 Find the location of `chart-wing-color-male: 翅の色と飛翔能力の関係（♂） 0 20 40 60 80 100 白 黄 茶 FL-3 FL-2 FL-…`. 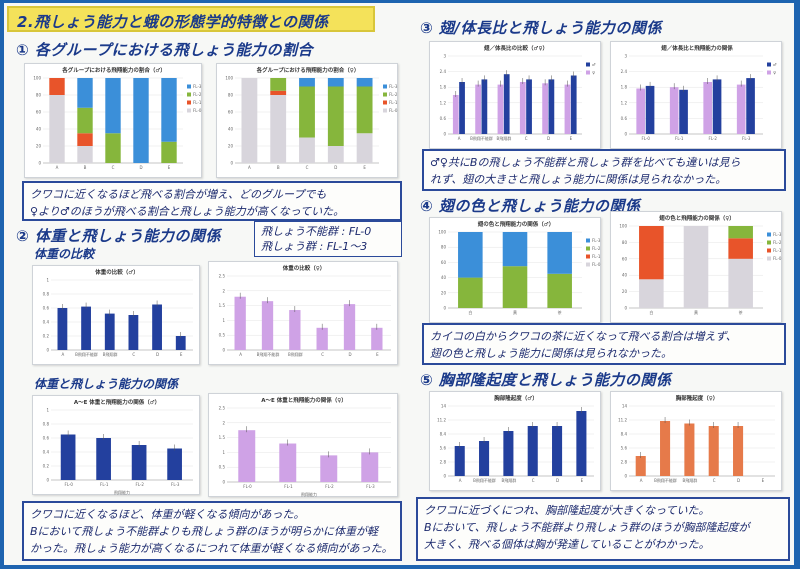

chart-wing-color-male: 翅の色と飛翔能力の関係（♂） 0 20 40 60 80 100 白 黄 茶 FL-3 FL-2 FL-… is located at coordinates (515, 270).